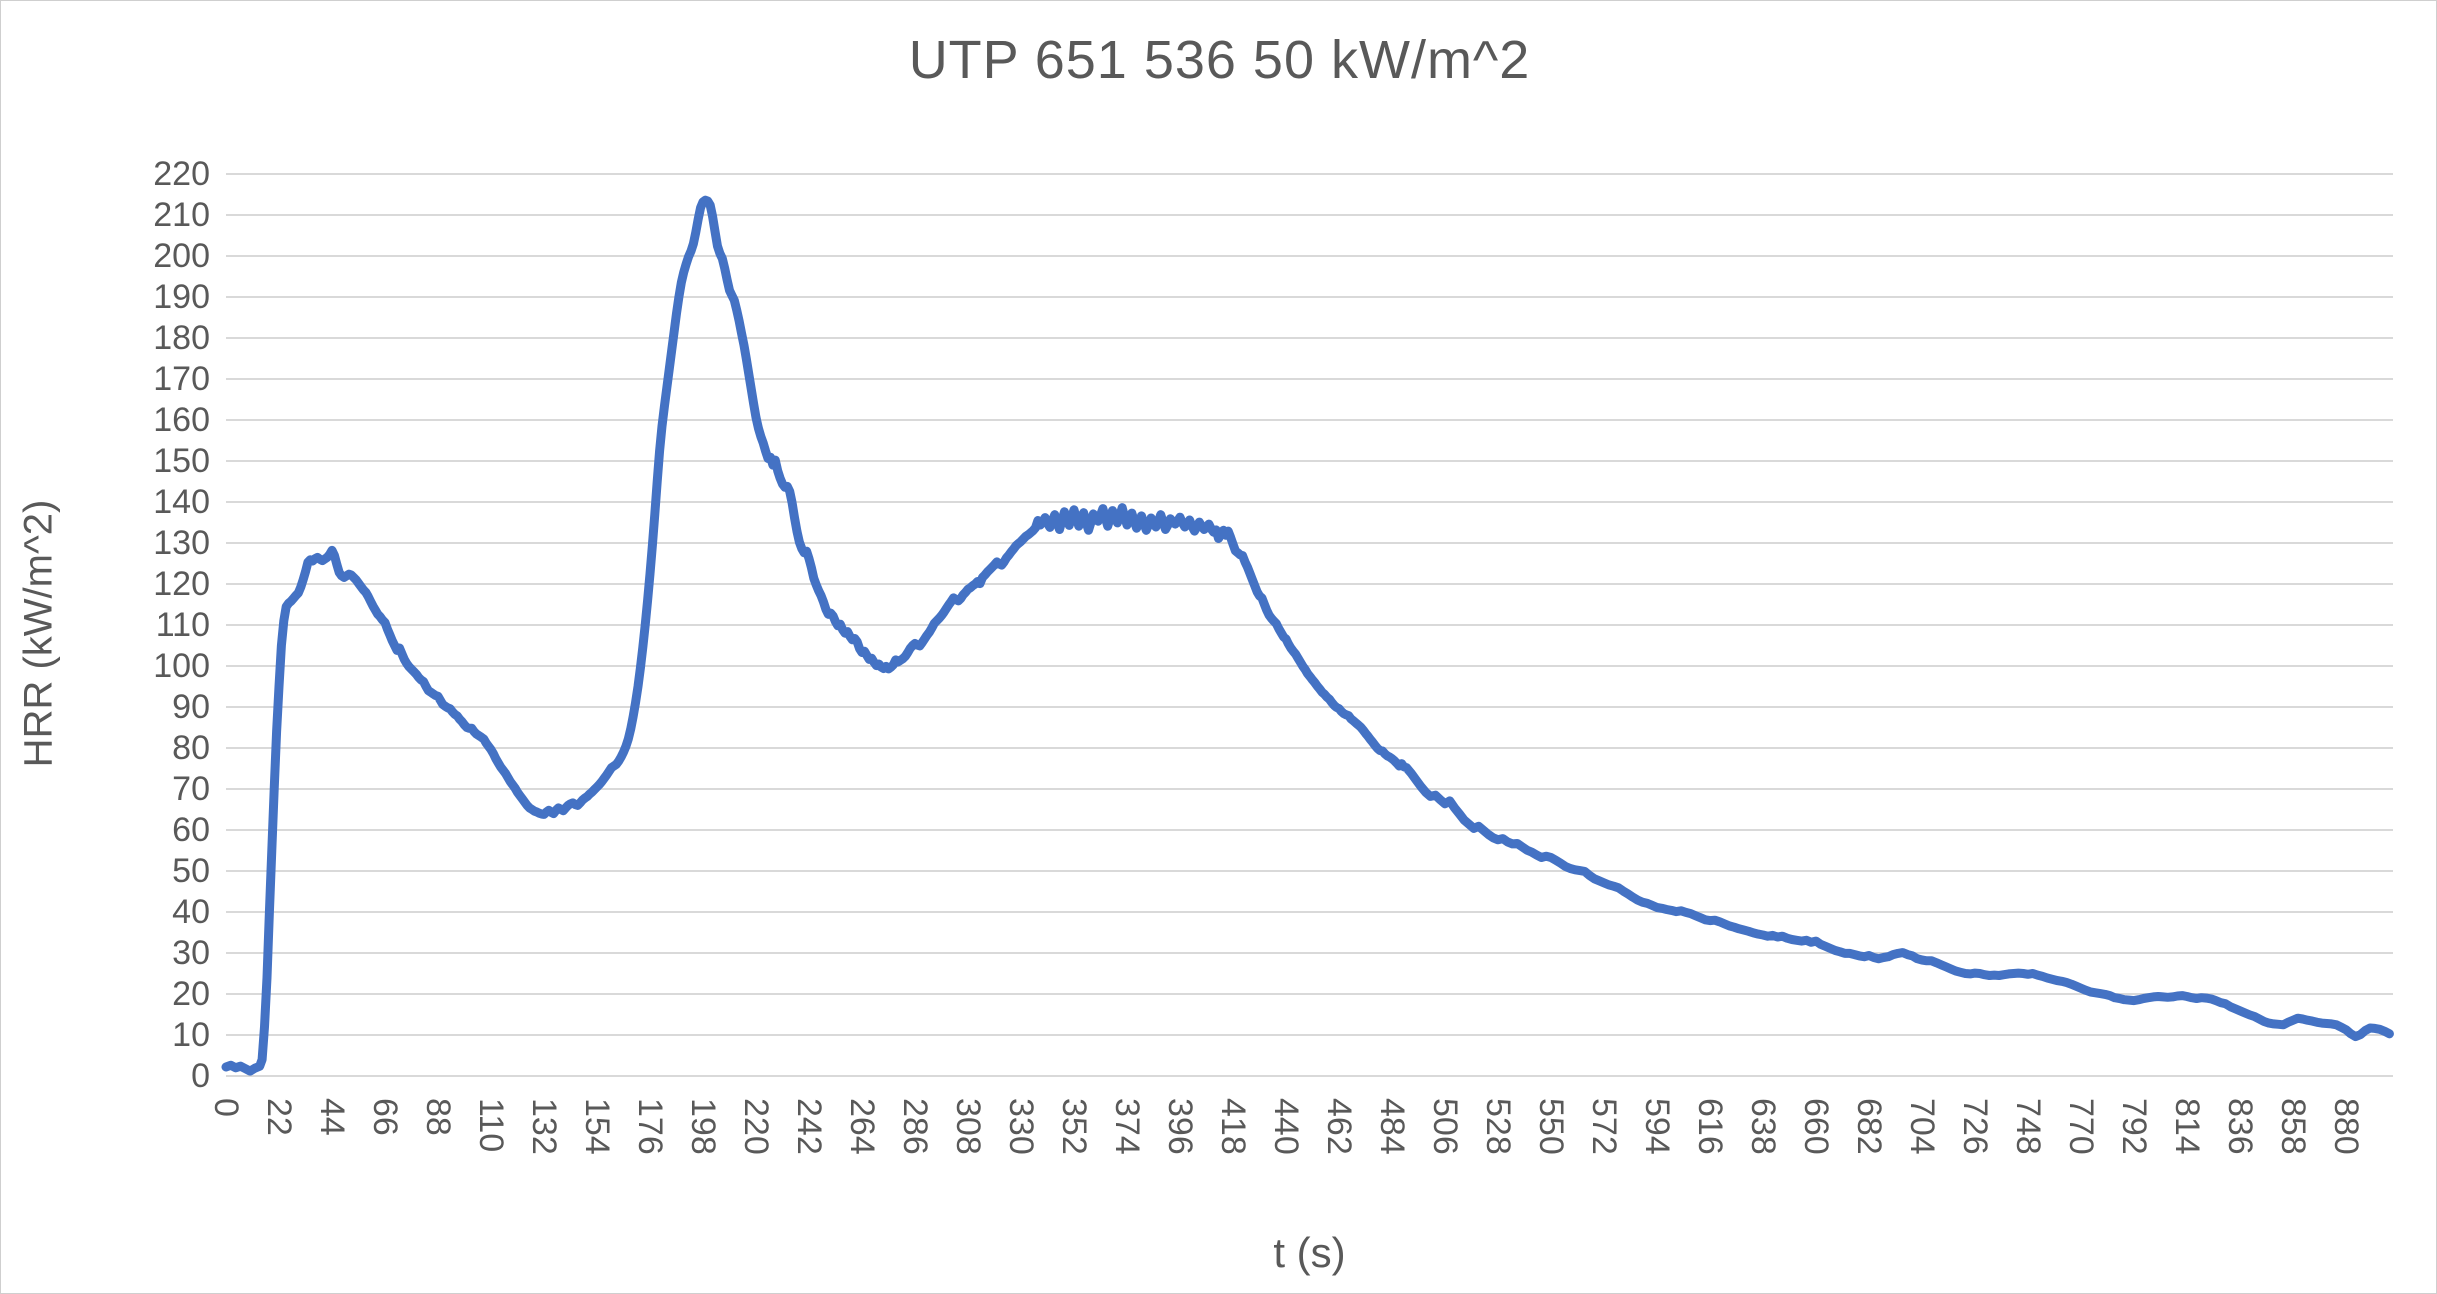  I want to click on x-tick-label: 44, so click(332, 1117).